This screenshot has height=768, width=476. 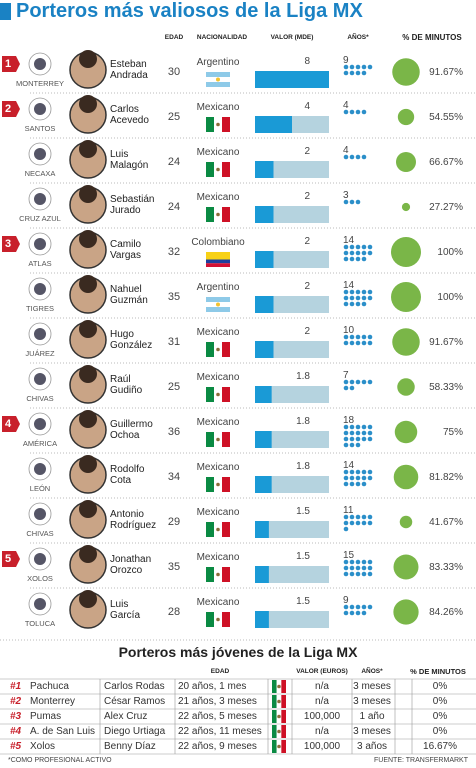 I want to click on age: 32, so click(x=174, y=252).